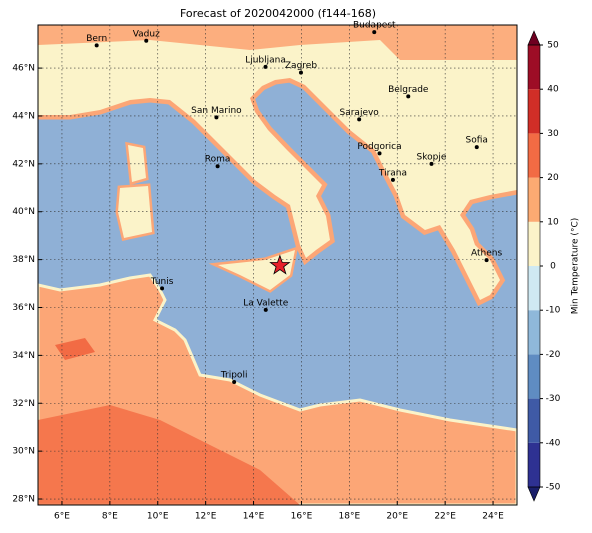 The image size is (592, 533). What do you see at coordinates (23, 116) in the screenshot?
I see `y-tick-label: 44°N` at bounding box center [23, 116].